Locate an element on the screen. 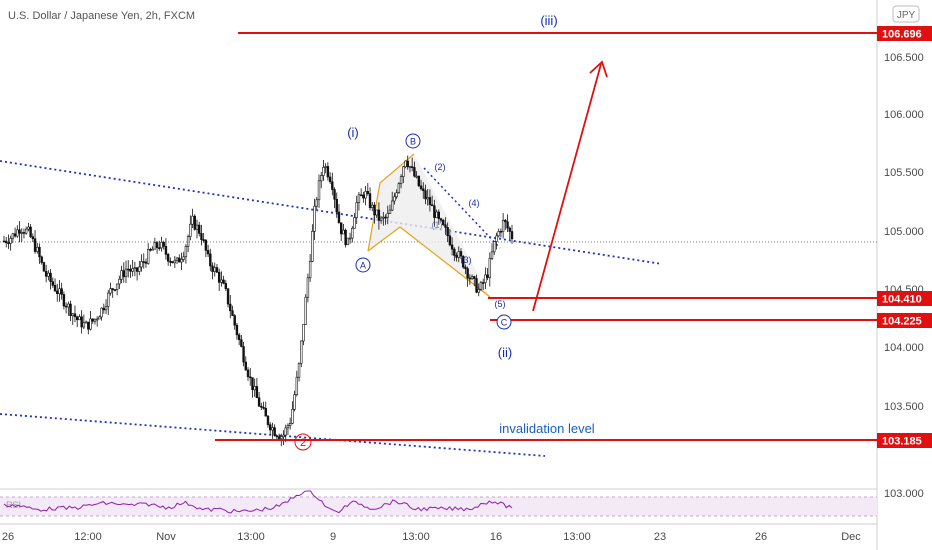 The width and height of the screenshot is (932, 550). x-tick: 16 is located at coordinates (496, 537).